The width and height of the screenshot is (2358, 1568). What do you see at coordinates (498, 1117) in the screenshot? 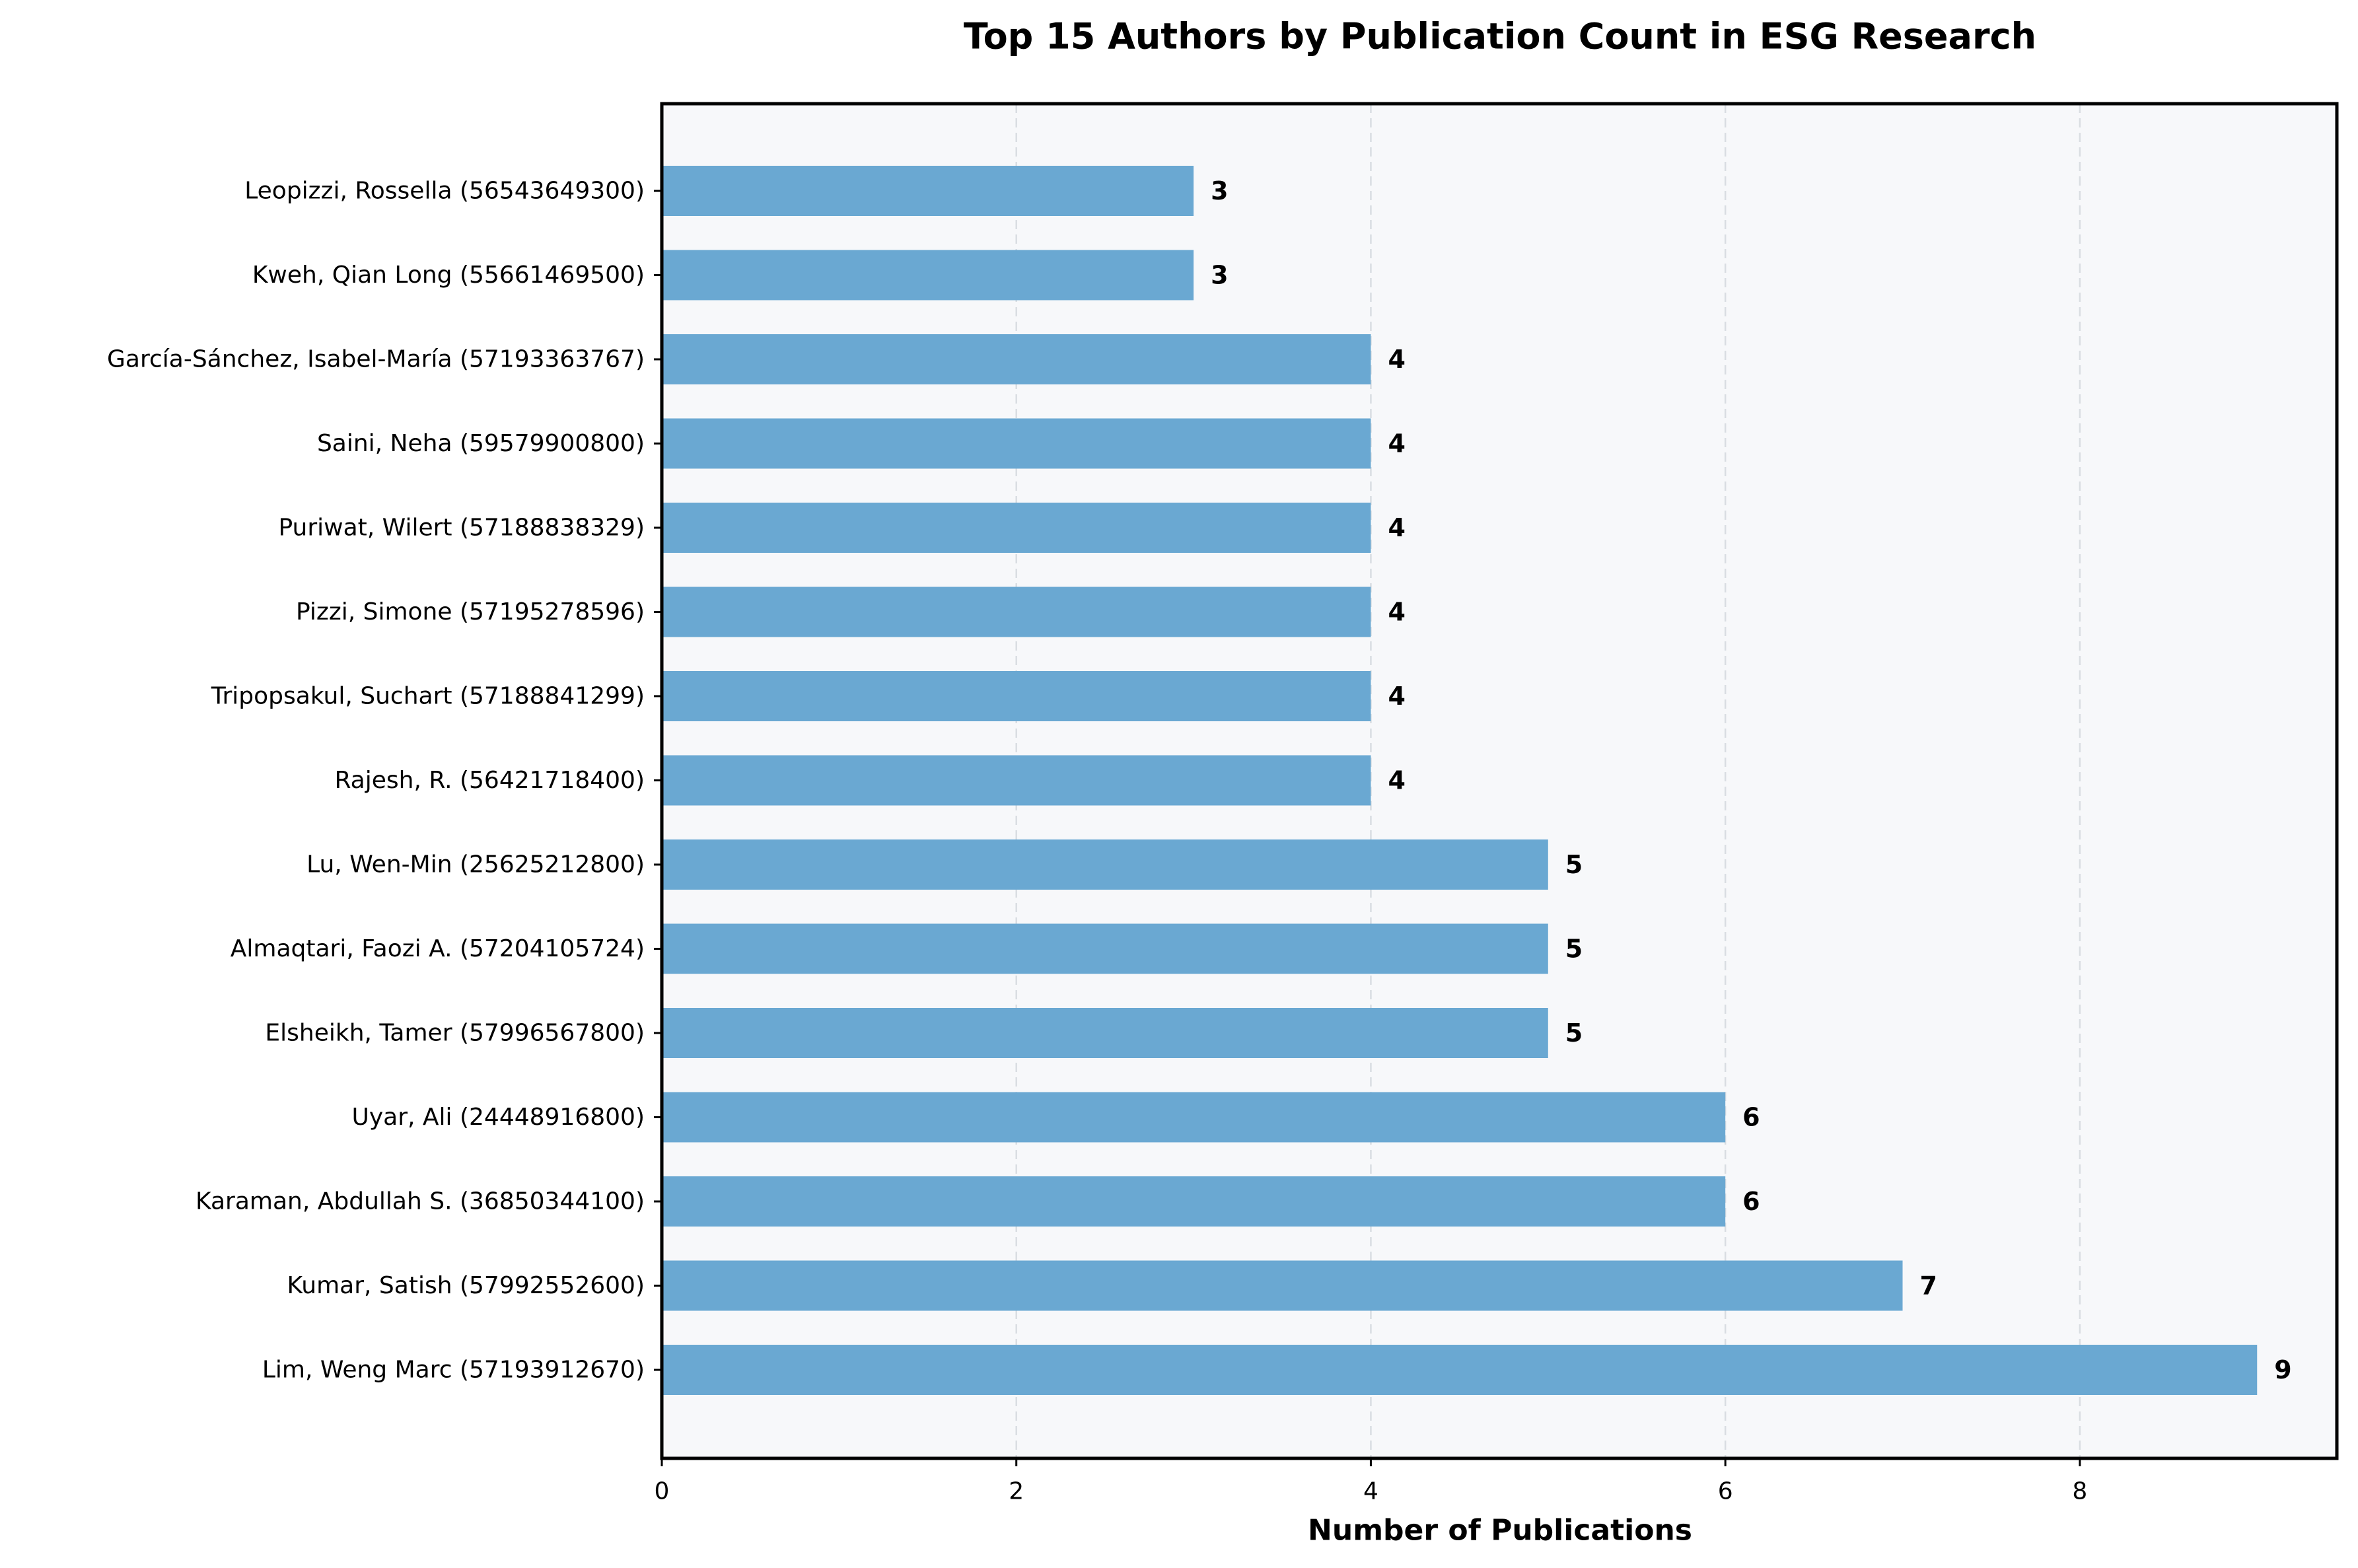
I see `y-tick-label: Uyar, Ali (24448916800)` at bounding box center [498, 1117].